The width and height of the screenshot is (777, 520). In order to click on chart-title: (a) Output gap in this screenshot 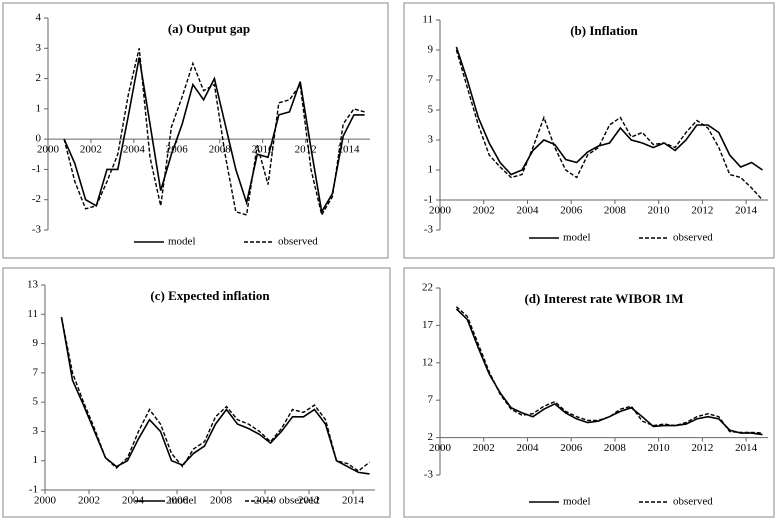, I will do `click(209, 28)`.